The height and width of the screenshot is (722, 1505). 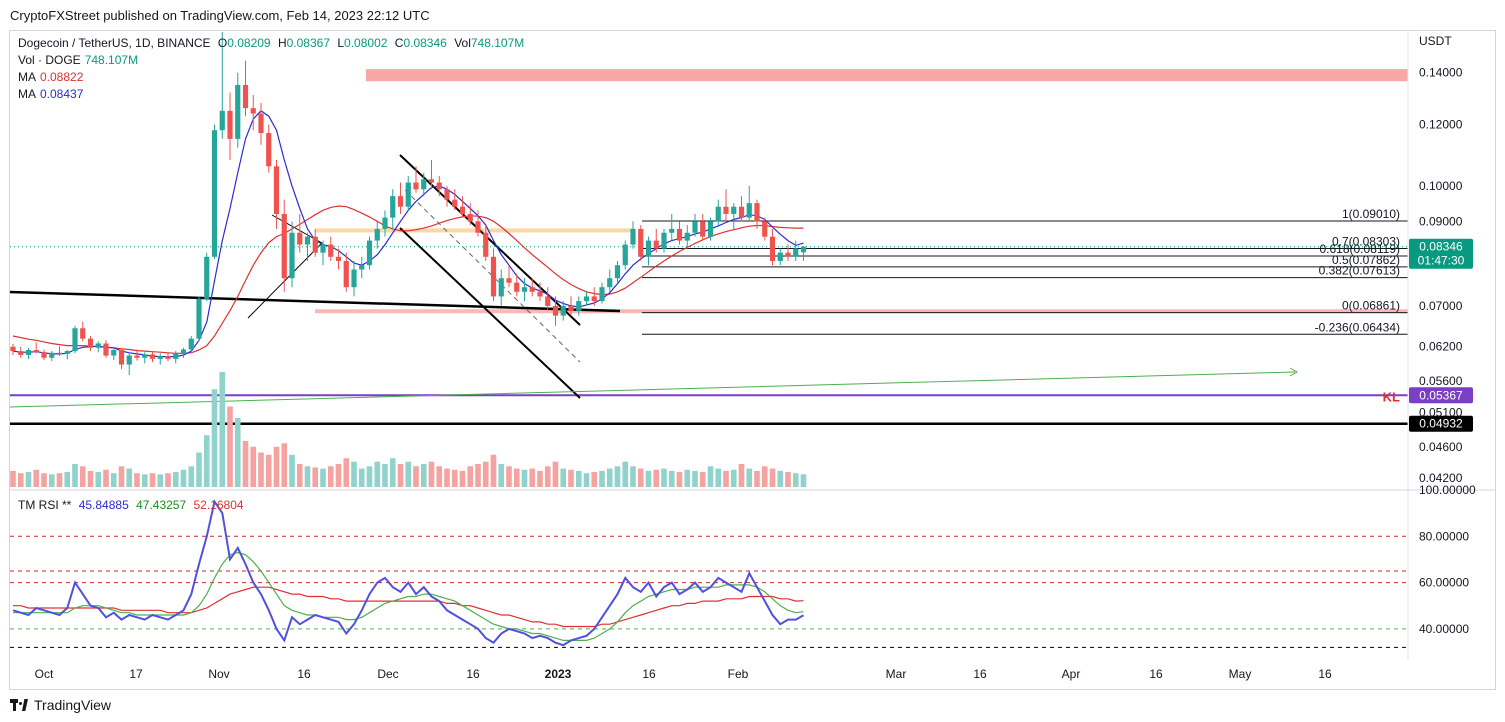 What do you see at coordinates (408, 607) in the screenshot?
I see `rsi-slow-line` at bounding box center [408, 607].